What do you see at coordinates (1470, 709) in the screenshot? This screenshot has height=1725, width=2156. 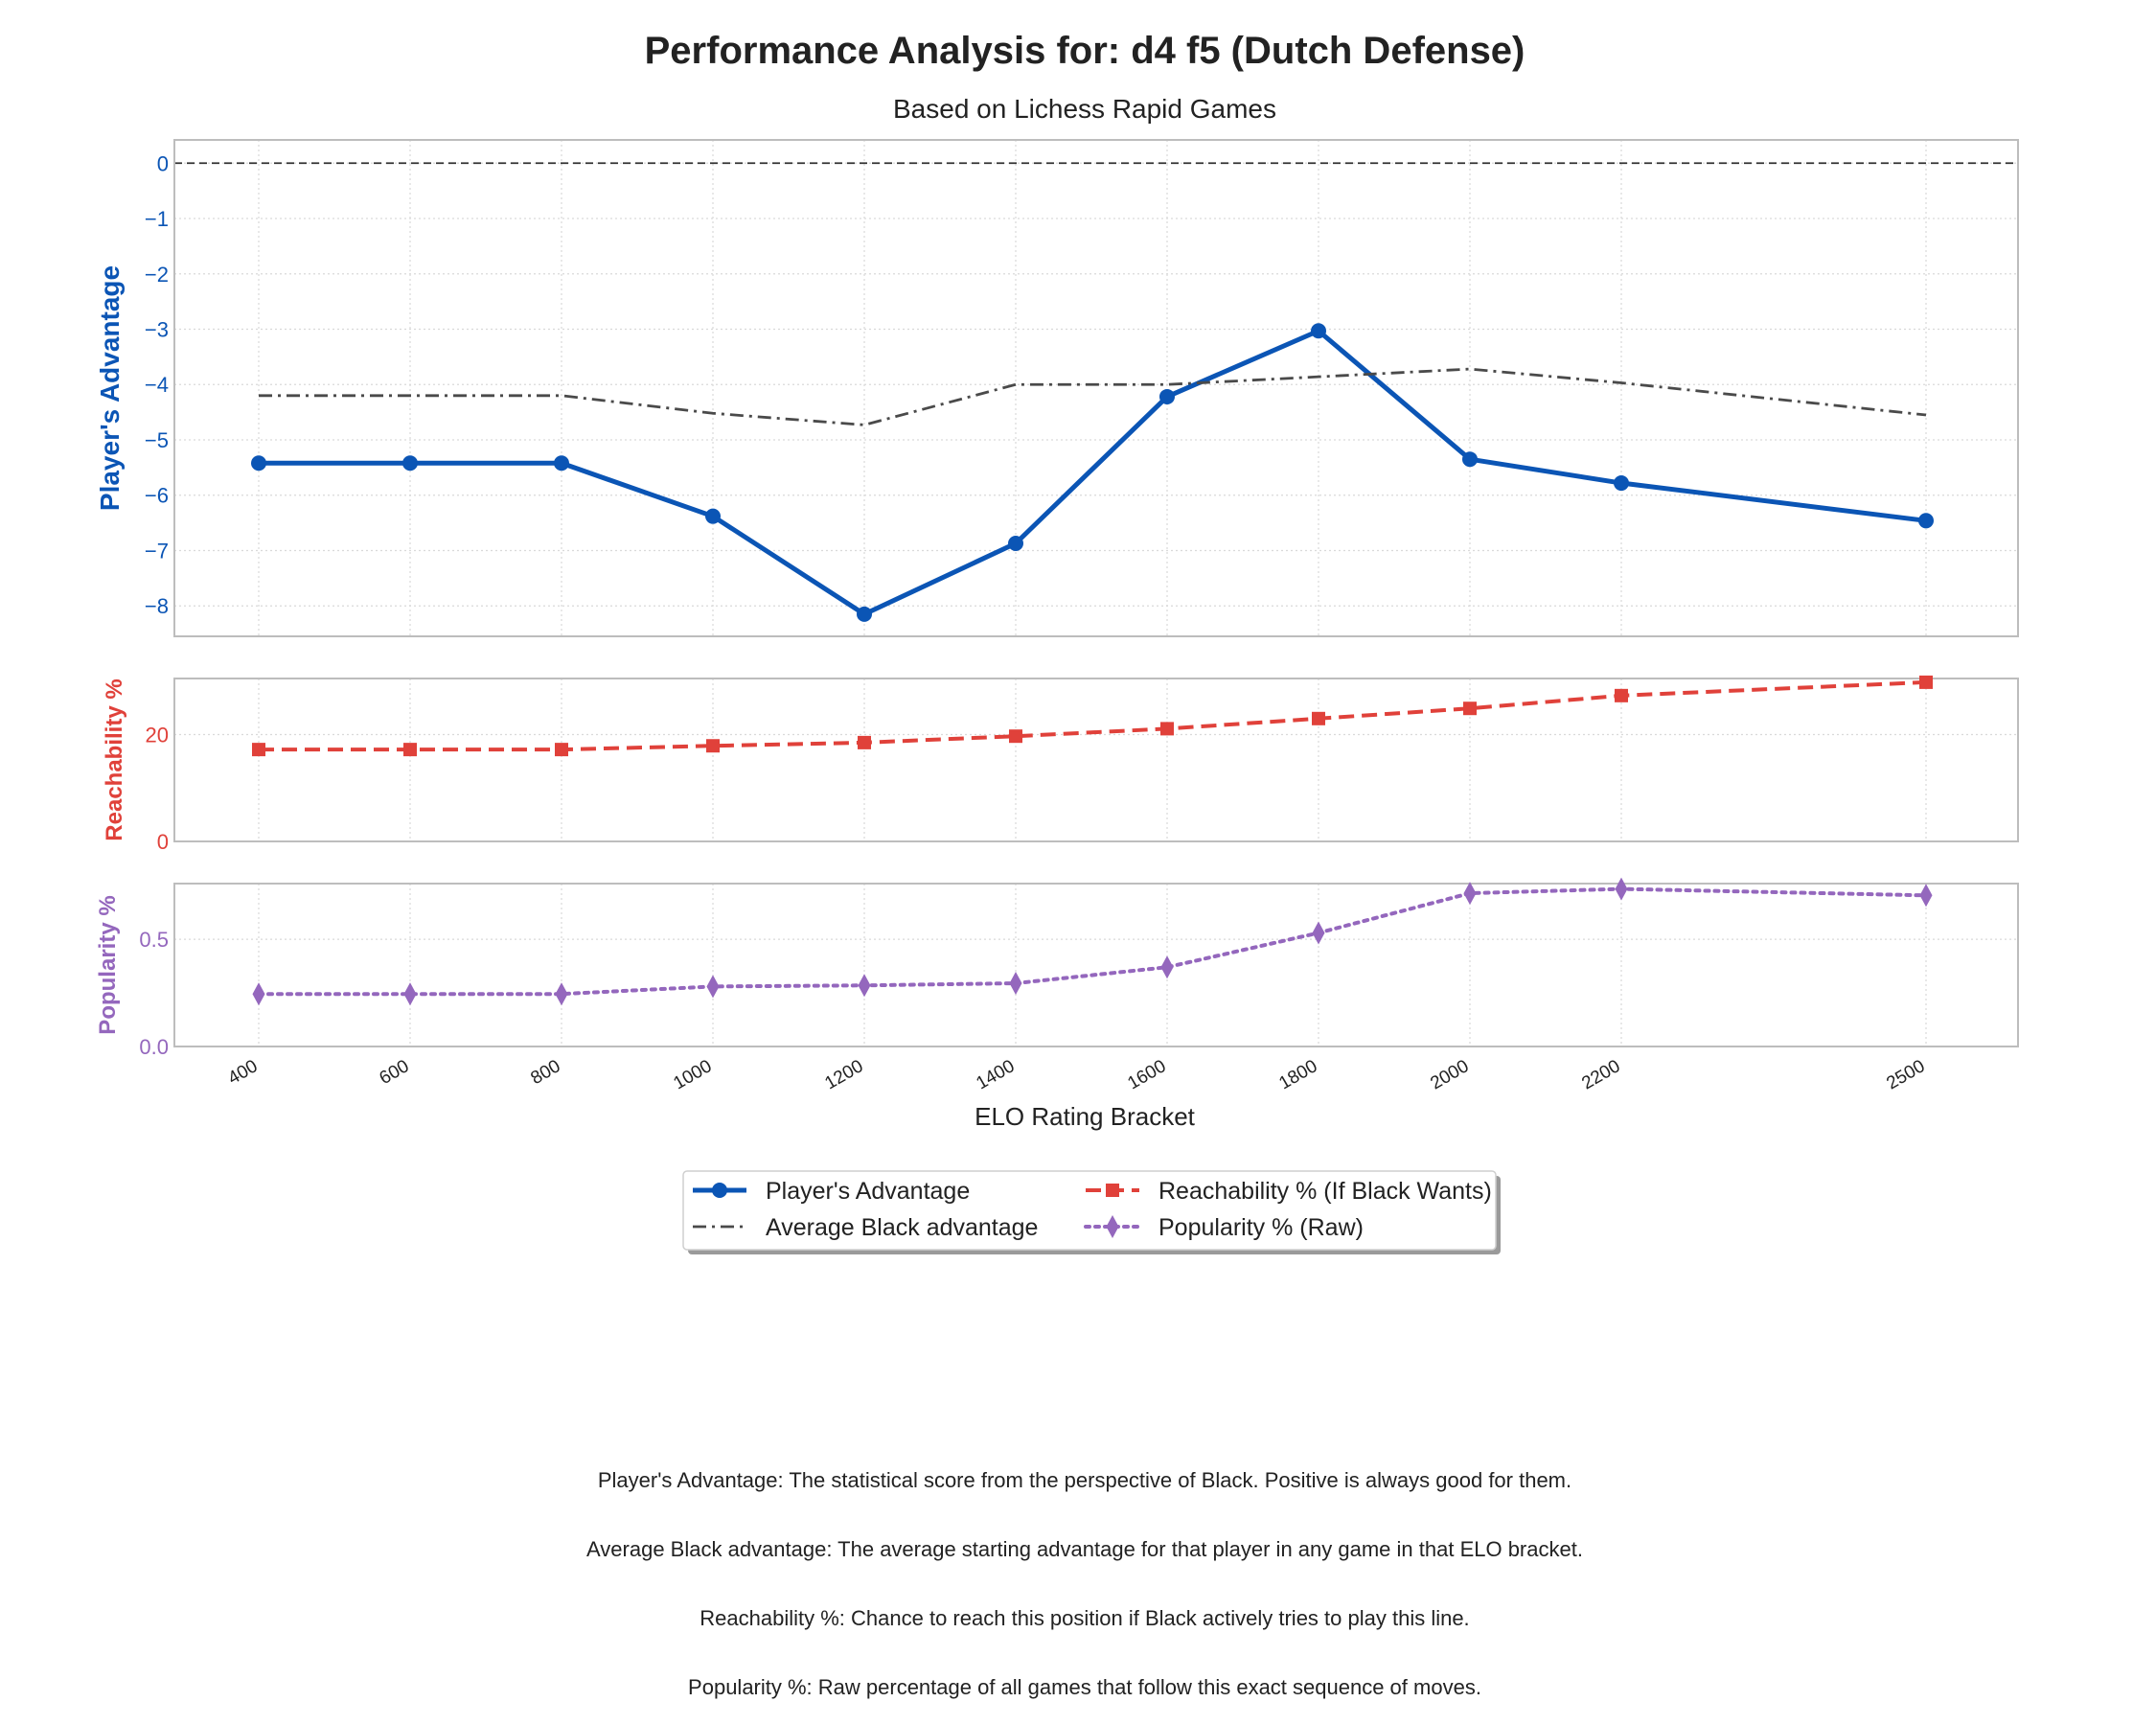 I see `series-reachability-if-black-wants-point-2000` at bounding box center [1470, 709].